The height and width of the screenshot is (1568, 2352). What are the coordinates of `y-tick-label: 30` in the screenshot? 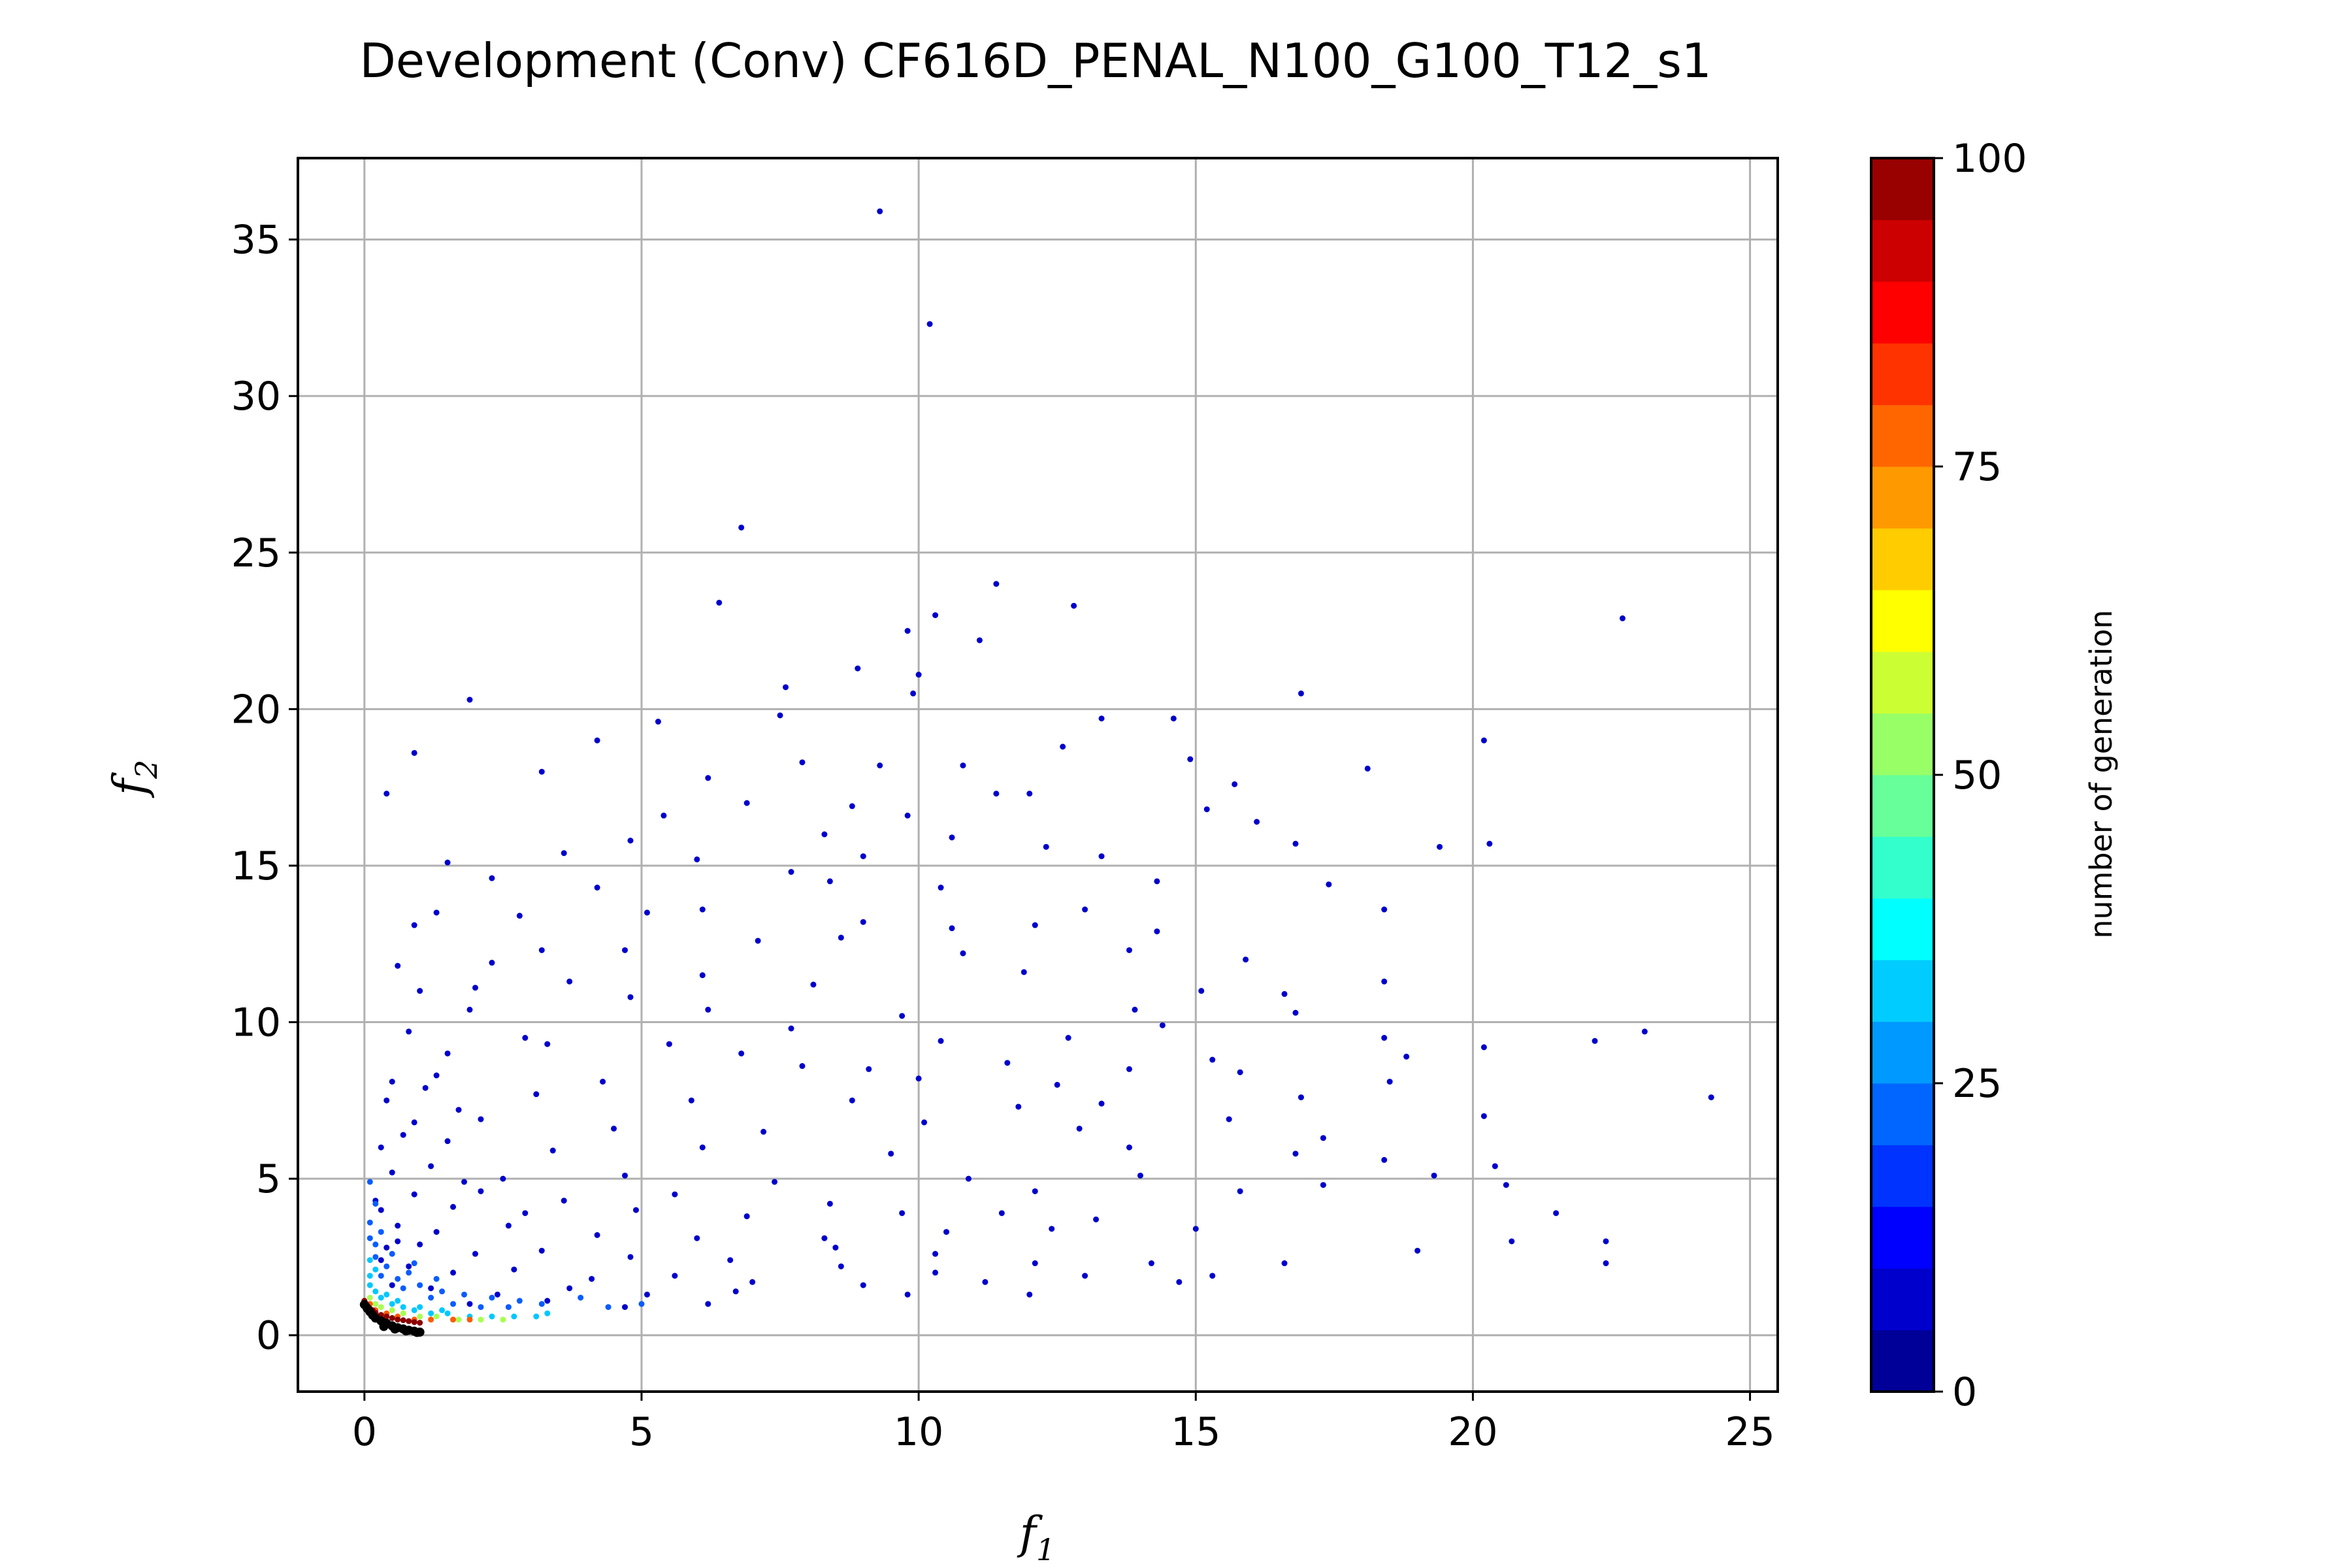 It's located at (256, 396).